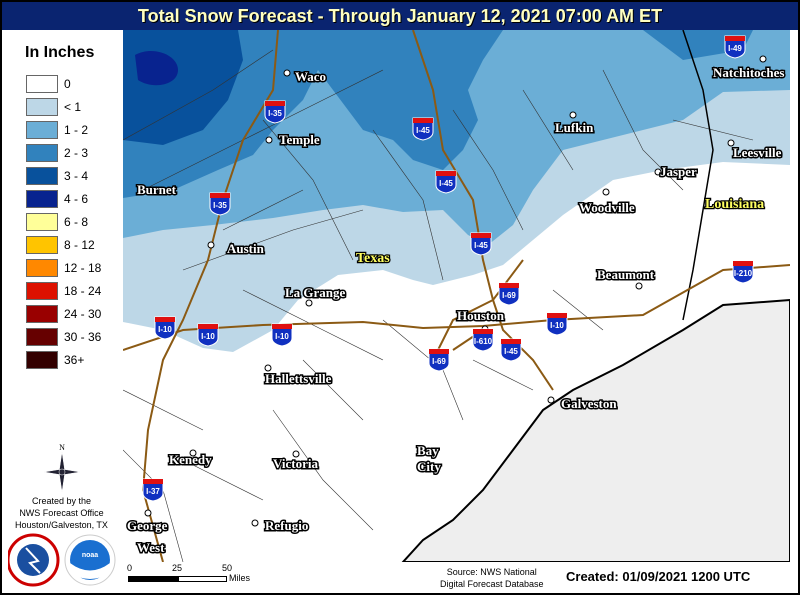 Image resolution: width=800 pixels, height=595 pixels. What do you see at coordinates (83, 337) in the screenshot?
I see `legend-label: 30 - 36` at bounding box center [83, 337].